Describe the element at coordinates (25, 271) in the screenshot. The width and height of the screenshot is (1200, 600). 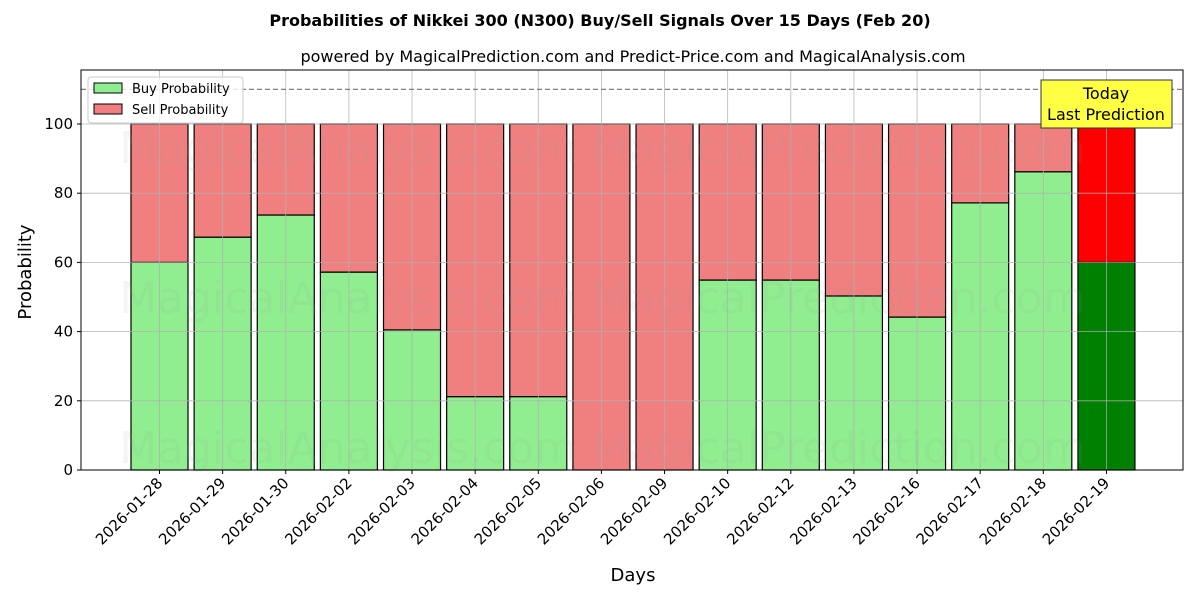
I see `y-axis-label: Probability` at that location.